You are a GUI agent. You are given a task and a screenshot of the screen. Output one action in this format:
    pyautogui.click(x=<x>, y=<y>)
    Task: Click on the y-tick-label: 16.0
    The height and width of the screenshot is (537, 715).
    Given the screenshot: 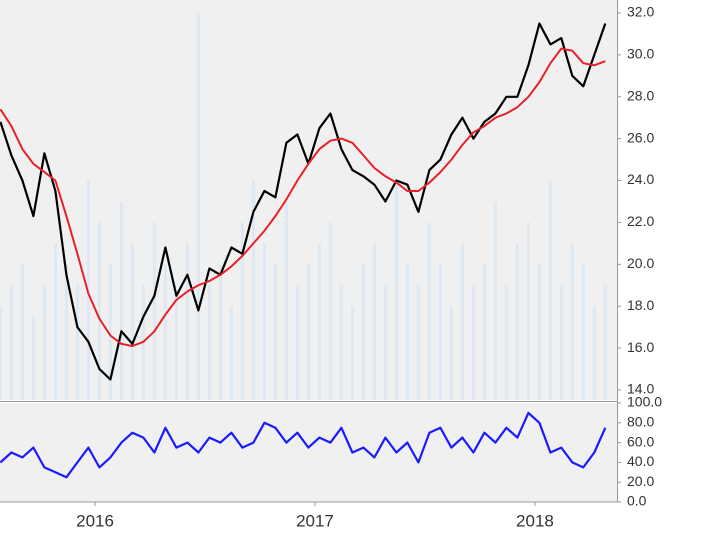 What is the action you would take?
    pyautogui.click(x=640, y=347)
    